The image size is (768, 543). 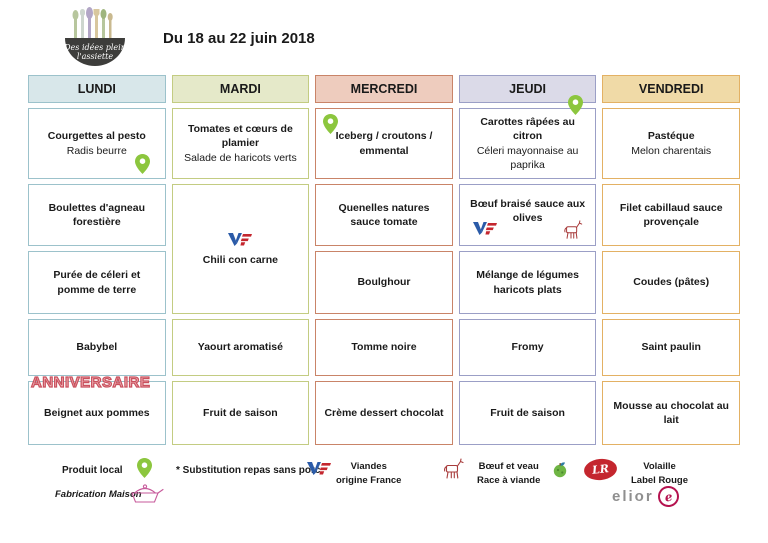 I want to click on day-header-mardi: MARDI, so click(x=240, y=89).